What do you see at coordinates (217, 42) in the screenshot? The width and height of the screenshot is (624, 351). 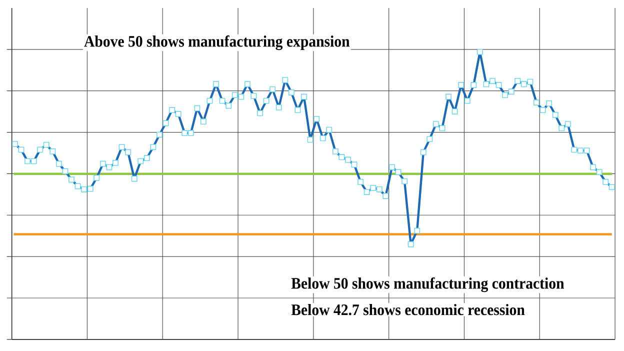 I see `text: Above 50 shows manufacturing expansion` at bounding box center [217, 42].